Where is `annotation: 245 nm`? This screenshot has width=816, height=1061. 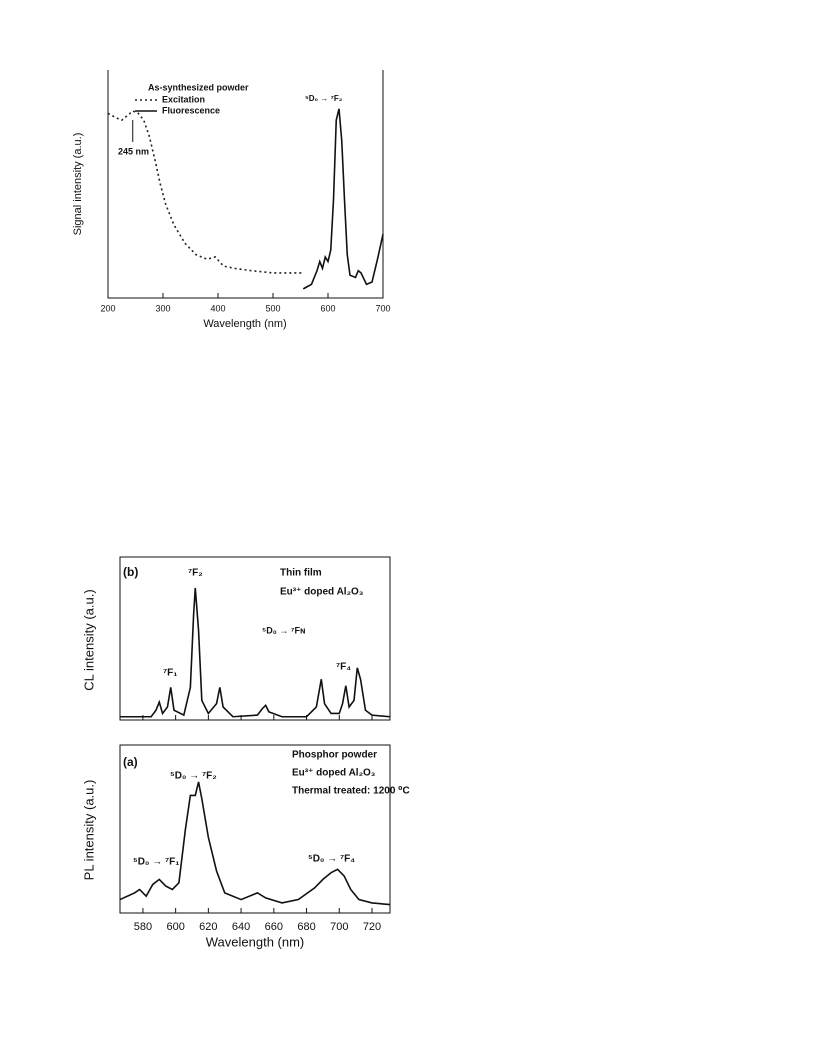 annotation: 245 nm is located at coordinates (133, 151).